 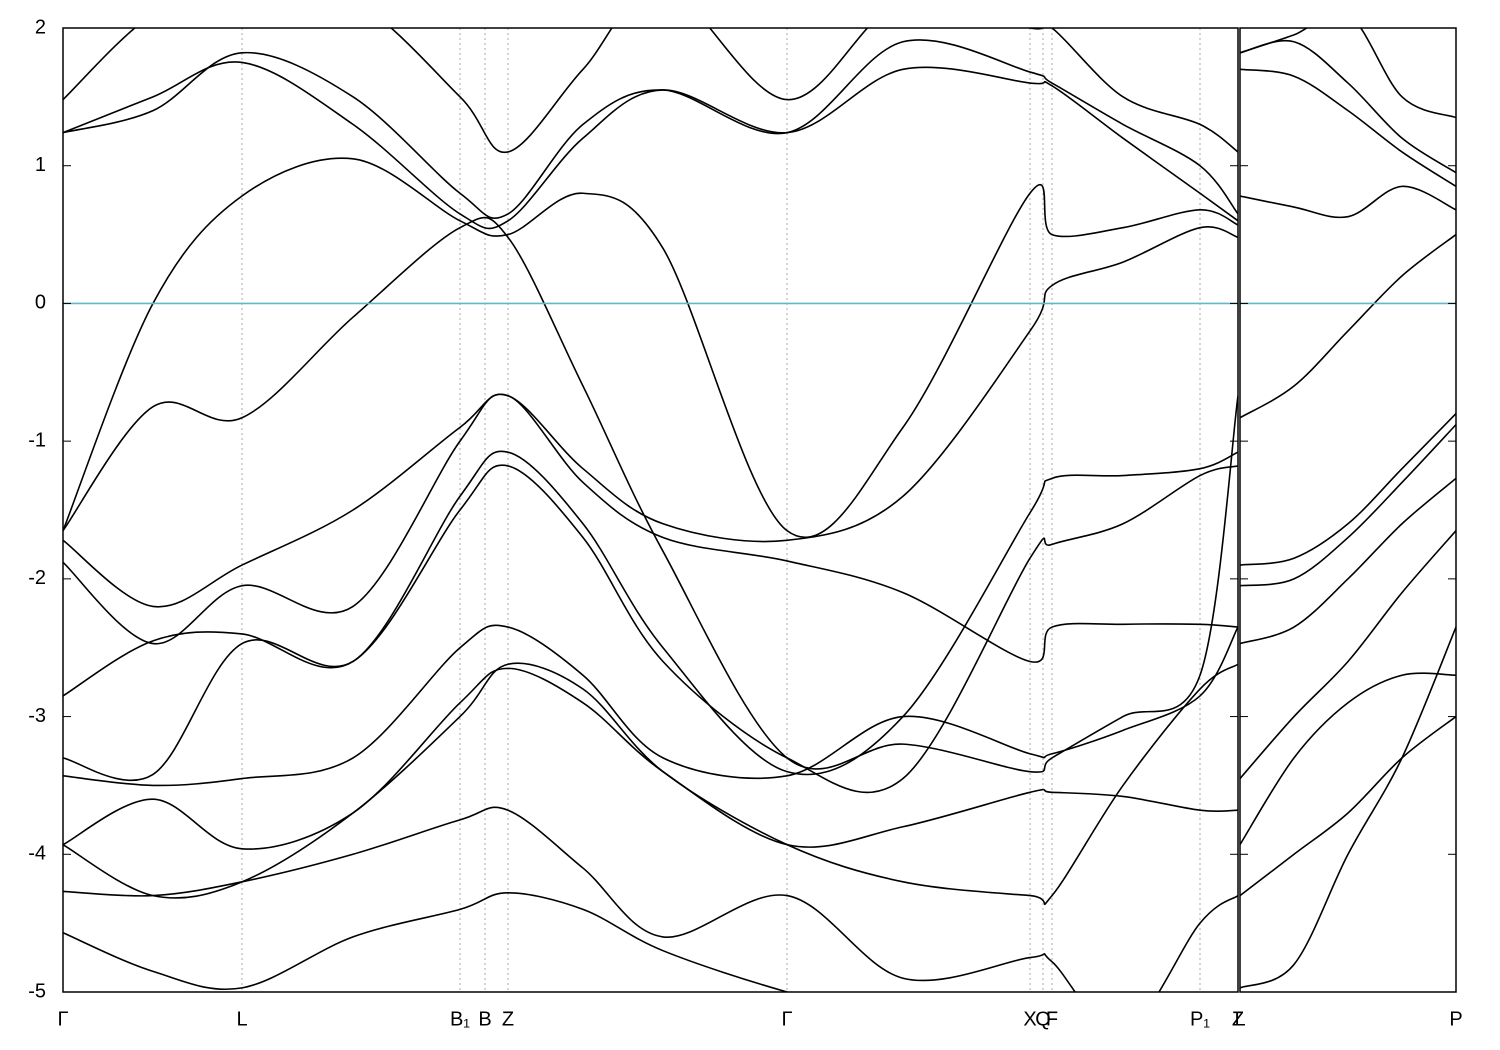 What do you see at coordinates (37, 854) in the screenshot?
I see `y-tick-label: -4` at bounding box center [37, 854].